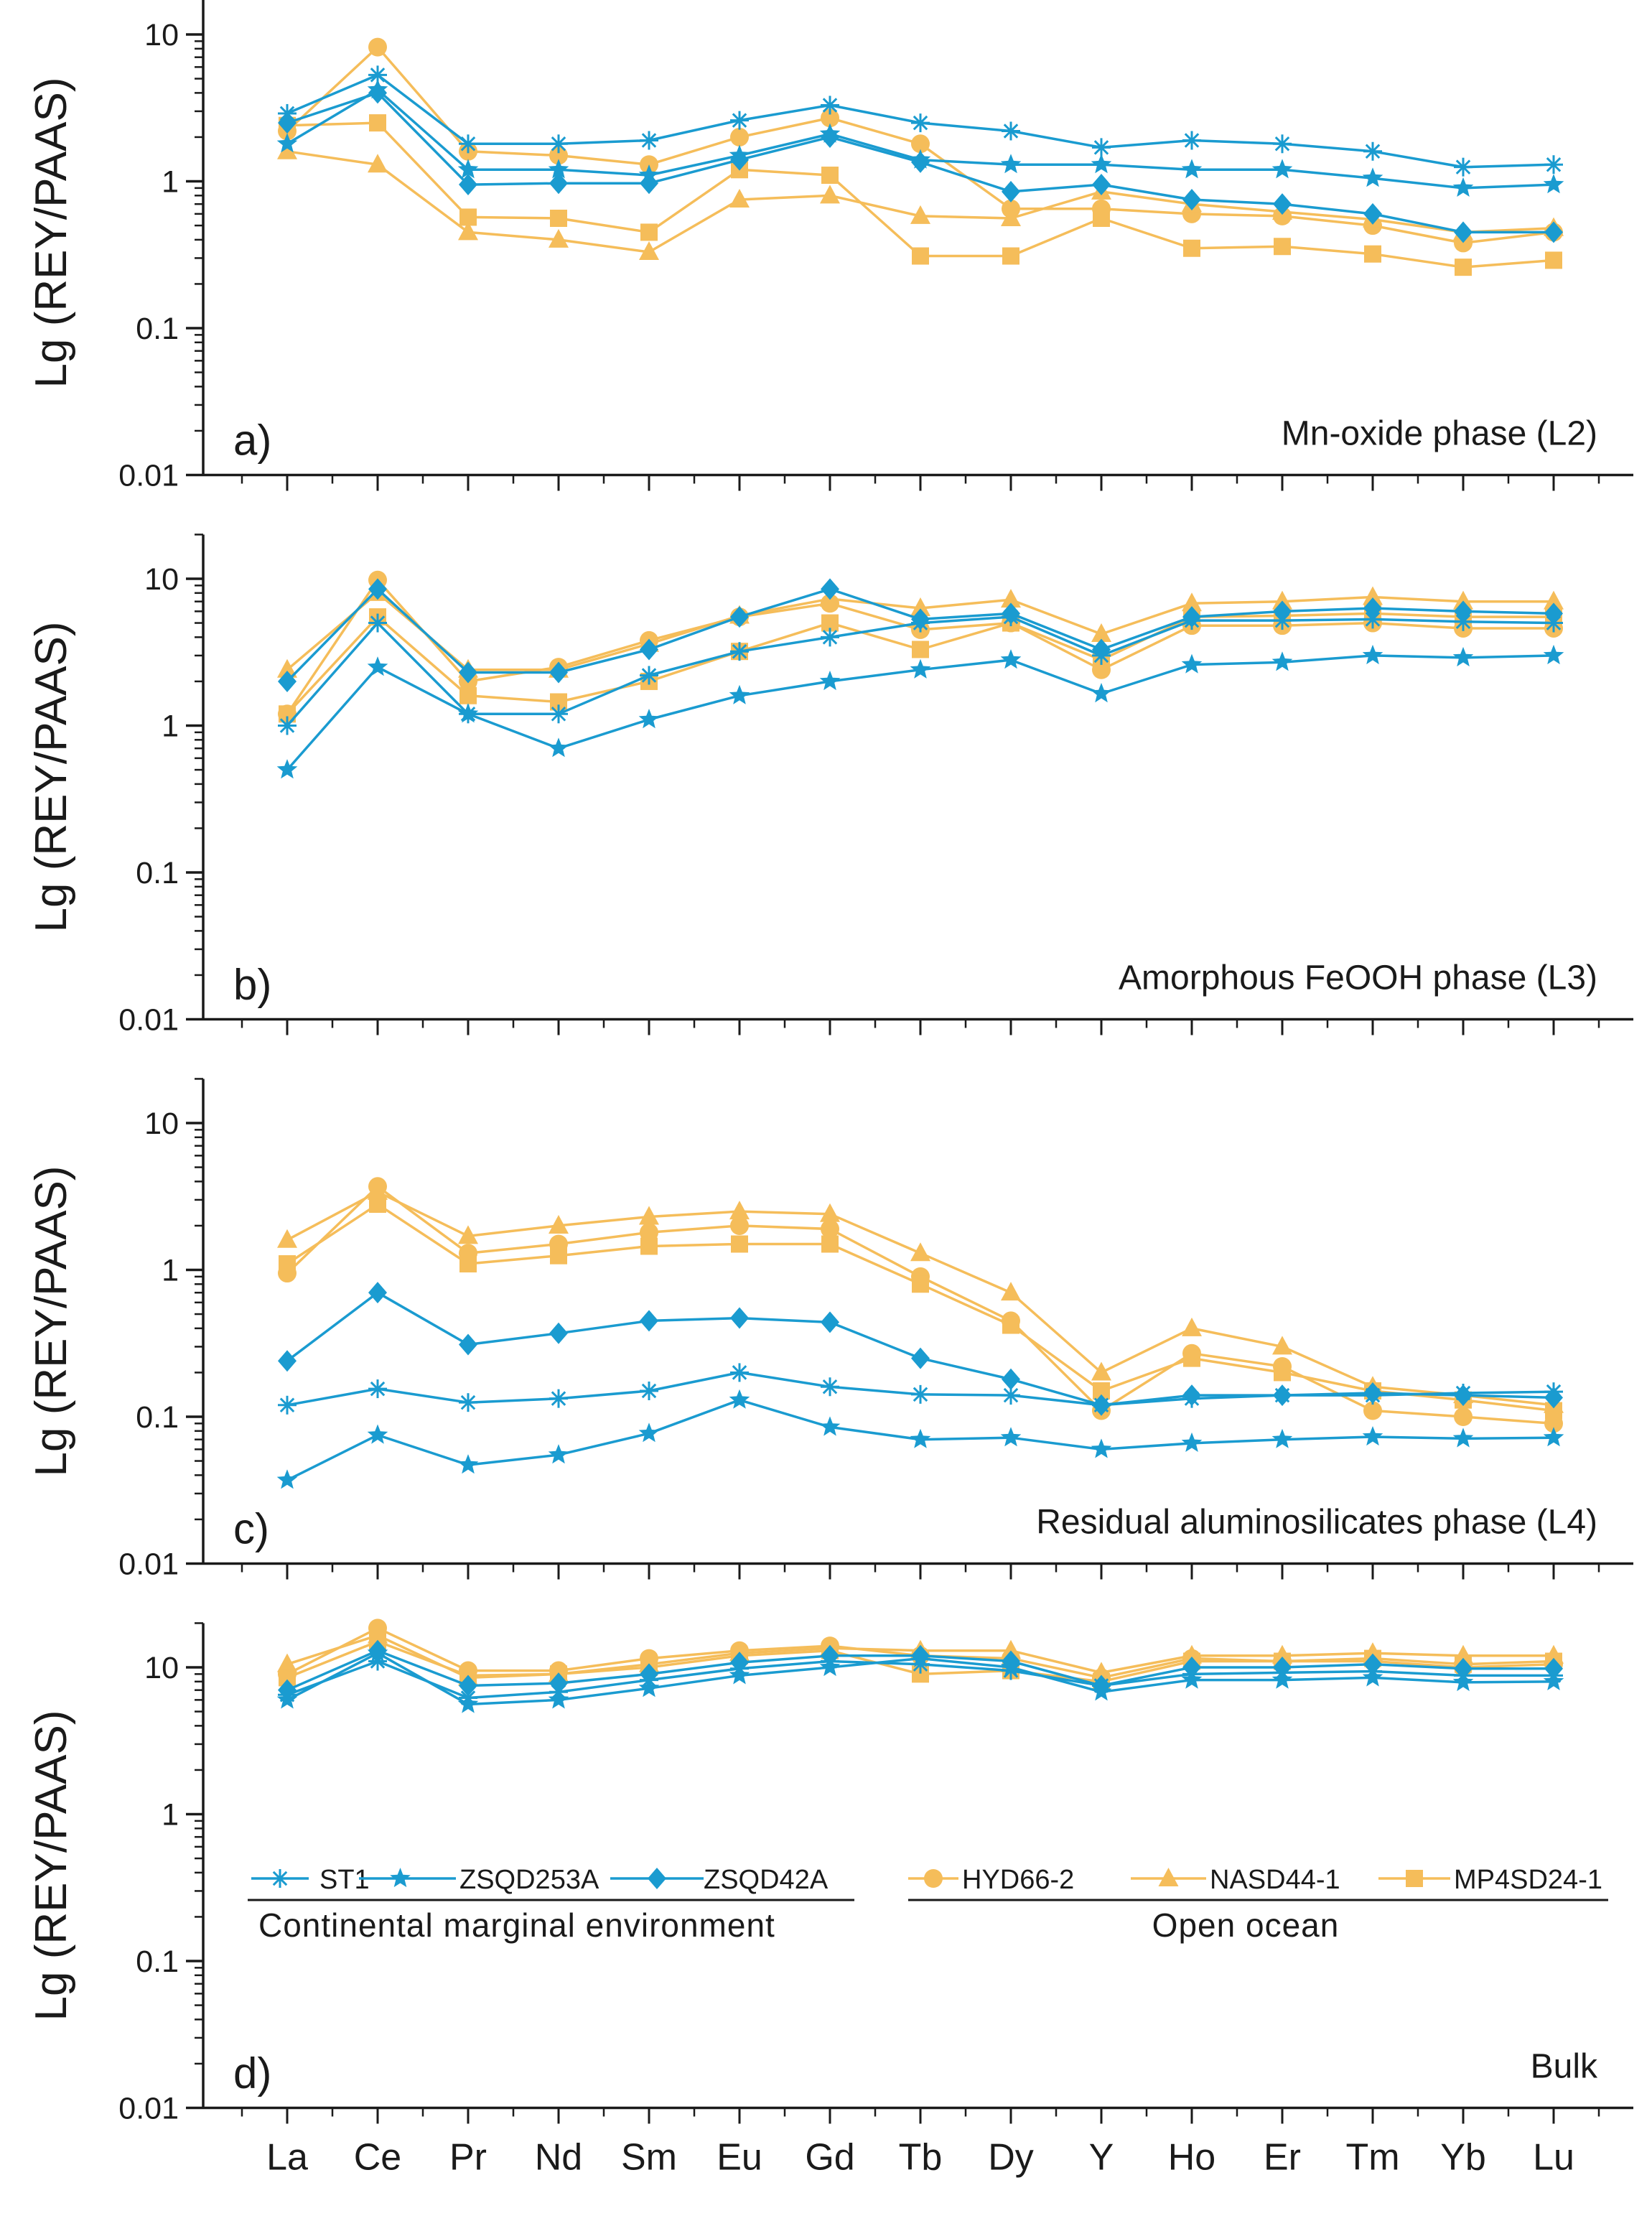 The height and width of the screenshot is (2226, 1652). I want to click on legend-entry-zsqd42a: ZSQD42A, so click(719, 1880).